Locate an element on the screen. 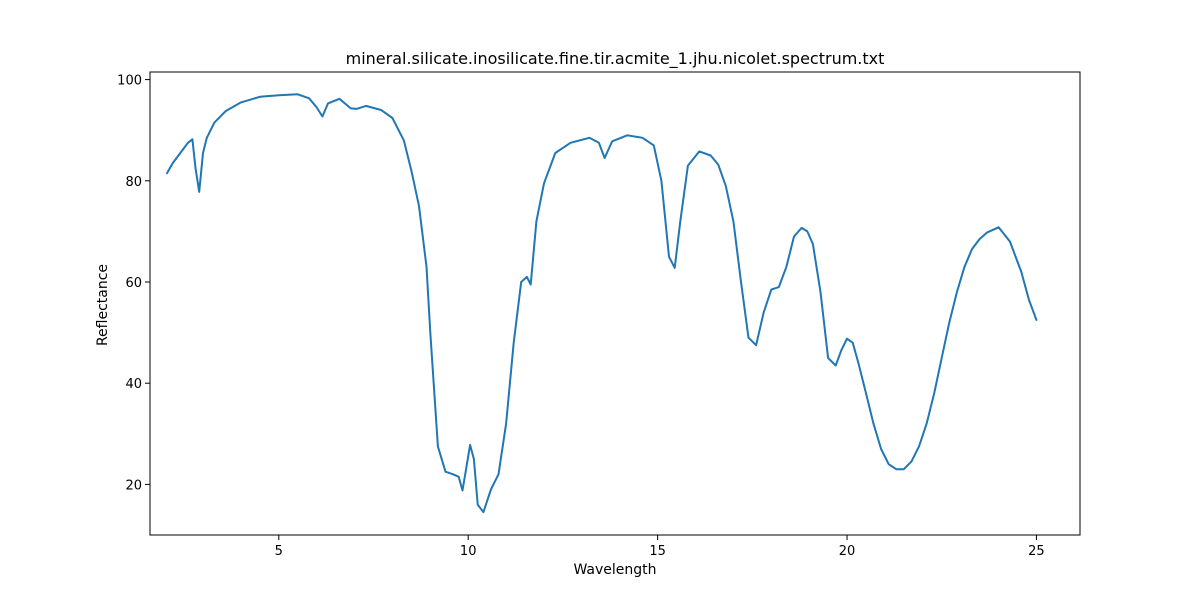 The width and height of the screenshot is (1200, 600). x-tick-label: 25 is located at coordinates (1036, 551).